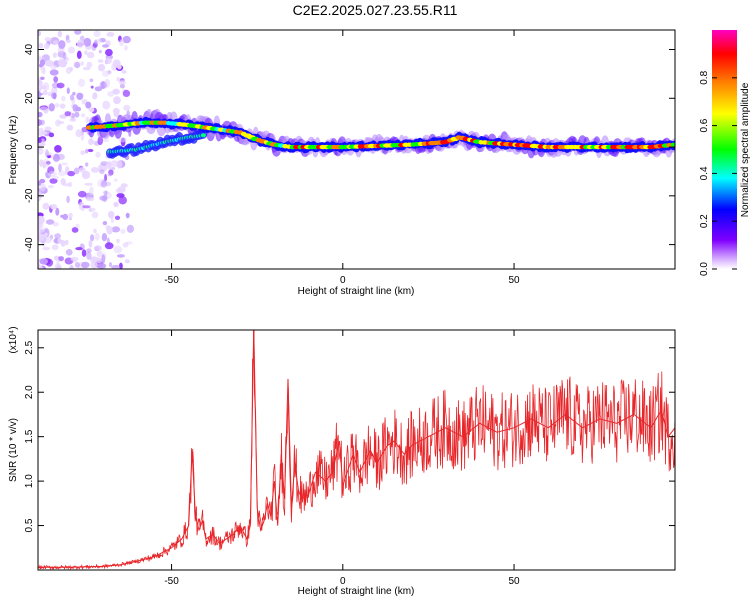 The image size is (750, 600). I want to click on y-tick-label: 2.5, so click(29, 347).